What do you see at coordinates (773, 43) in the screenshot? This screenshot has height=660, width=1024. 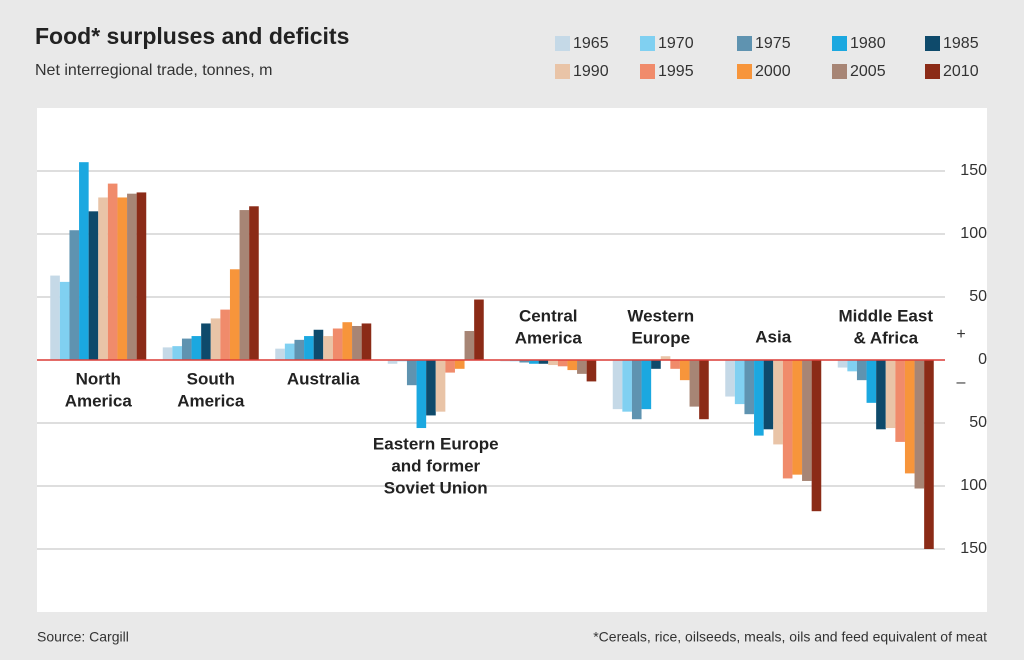 I see `legend-label: 1975` at bounding box center [773, 43].